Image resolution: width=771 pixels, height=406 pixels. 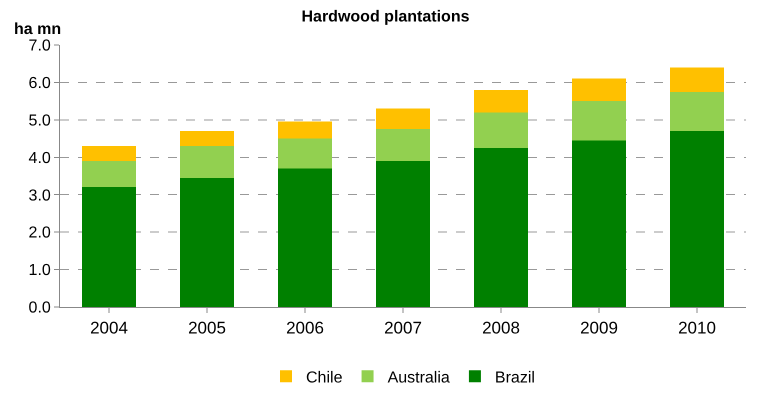 I want to click on y-tick-label: 6.0, so click(x=39, y=83).